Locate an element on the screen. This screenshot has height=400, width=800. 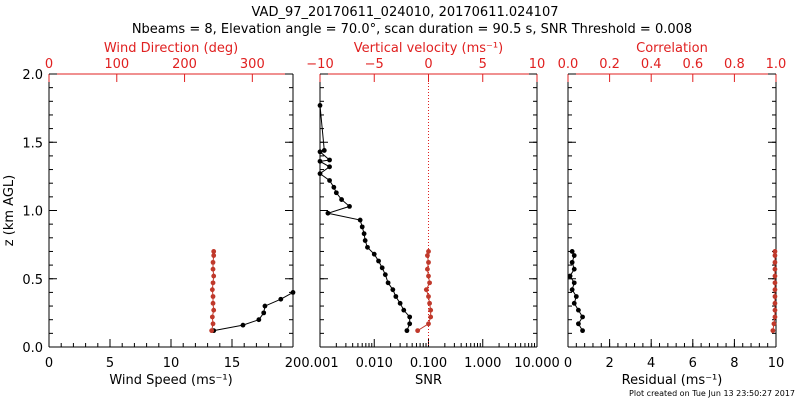
panel-snr-xtick-label: 10.000 is located at coordinates (537, 363).